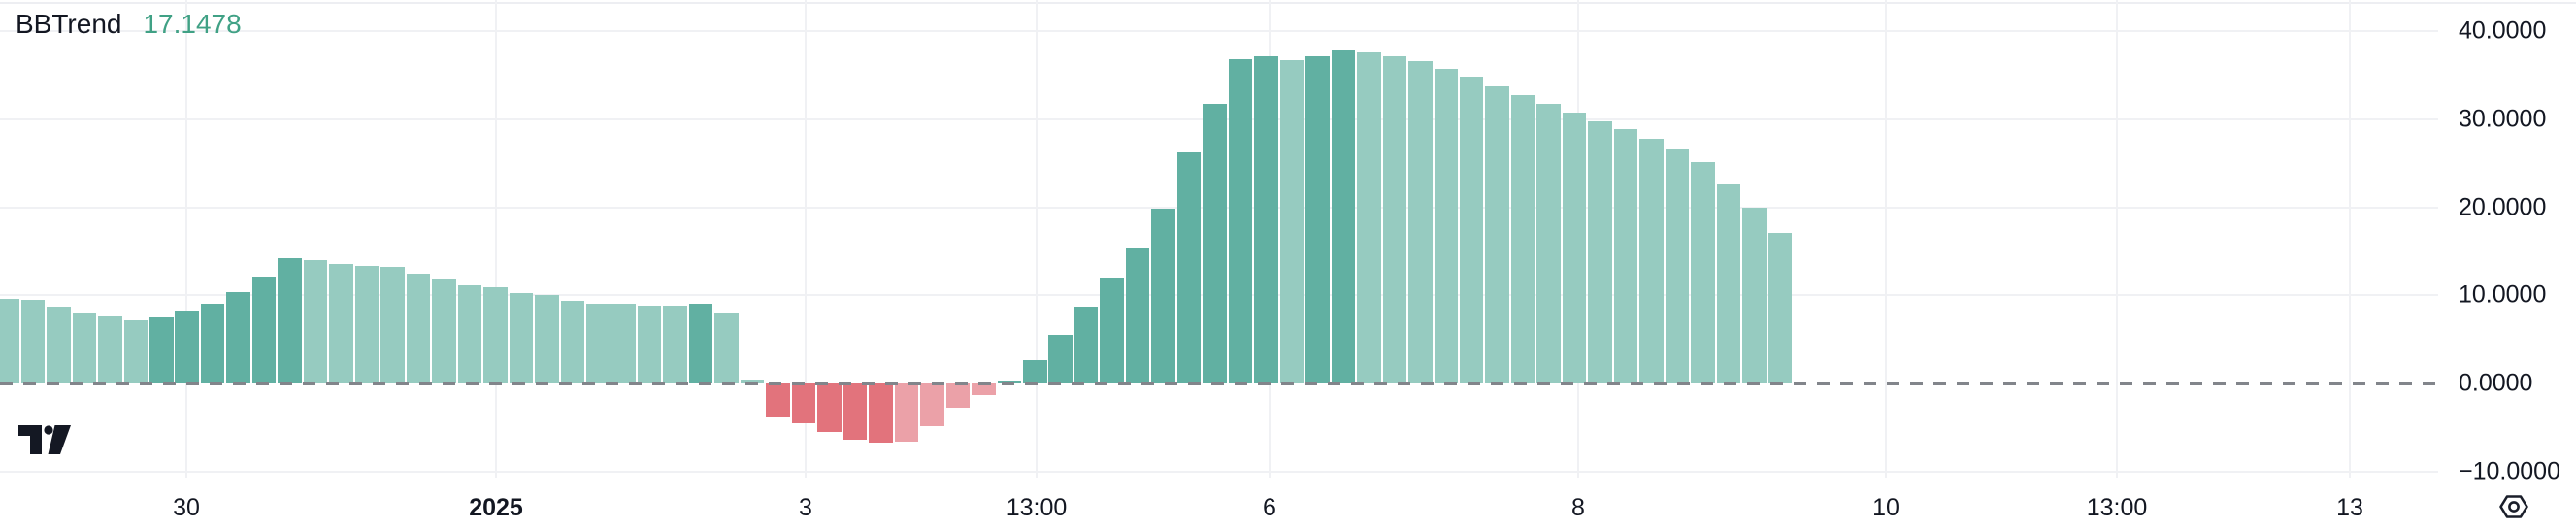 The height and width of the screenshot is (530, 2576). I want to click on time-axis-label: 10, so click(1885, 507).